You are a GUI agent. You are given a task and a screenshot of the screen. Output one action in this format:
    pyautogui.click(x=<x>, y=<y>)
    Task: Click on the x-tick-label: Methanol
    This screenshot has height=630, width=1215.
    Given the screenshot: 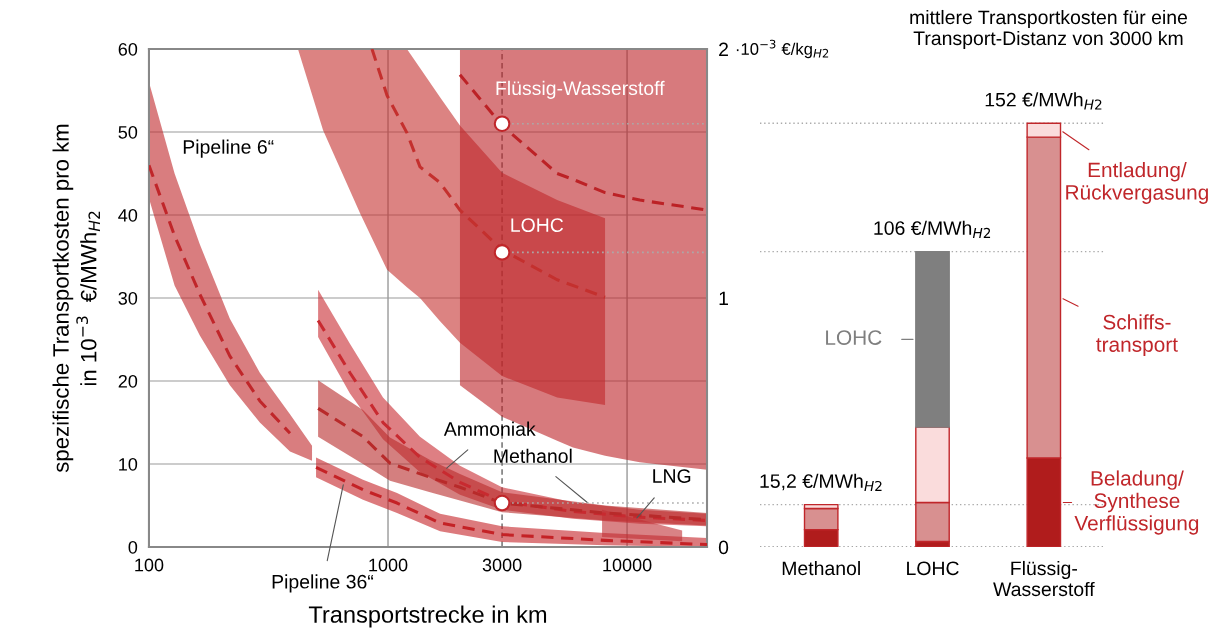 What is the action you would take?
    pyautogui.click(x=821, y=568)
    